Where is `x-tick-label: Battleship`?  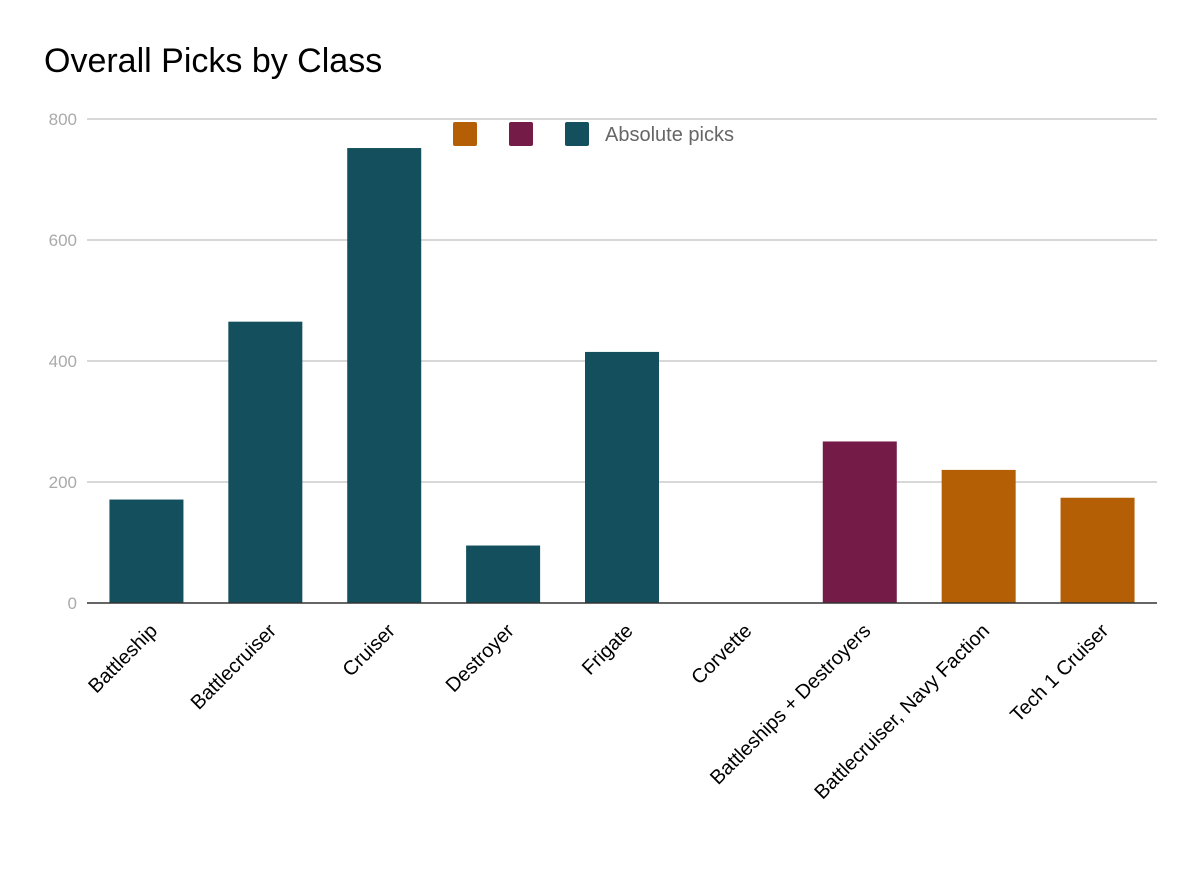 x-tick-label: Battleship is located at coordinates (123, 659).